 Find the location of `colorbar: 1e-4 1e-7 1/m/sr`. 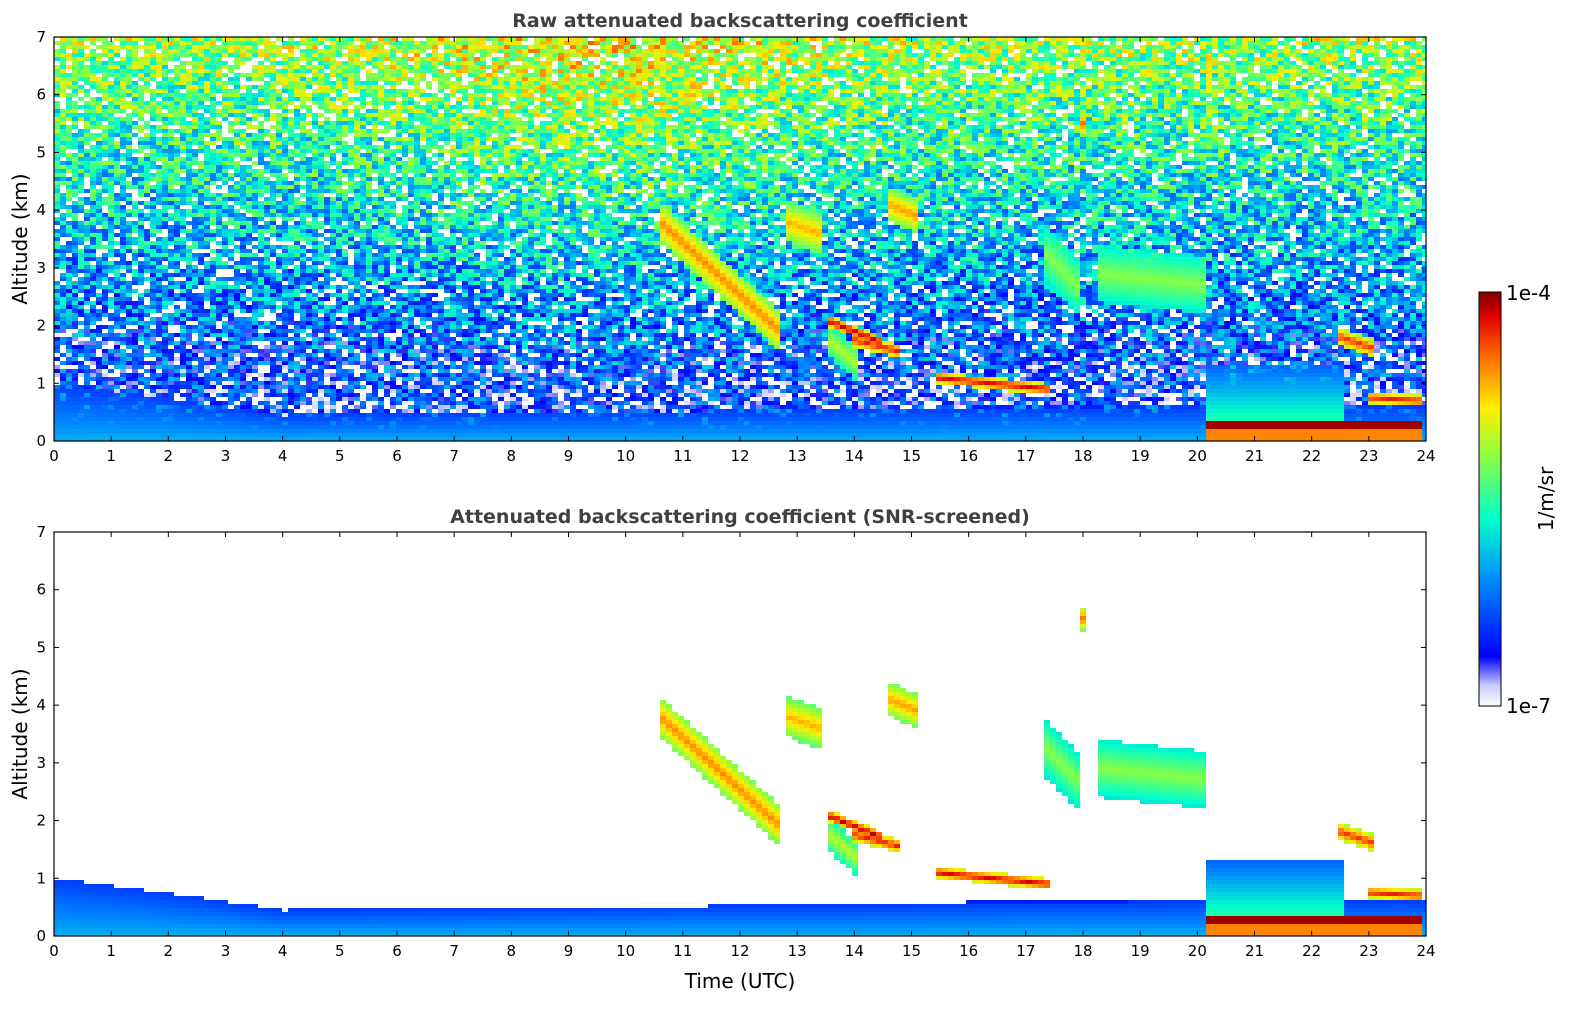

colorbar: 1e-4 1e-7 1/m/sr is located at coordinates (1518, 499).